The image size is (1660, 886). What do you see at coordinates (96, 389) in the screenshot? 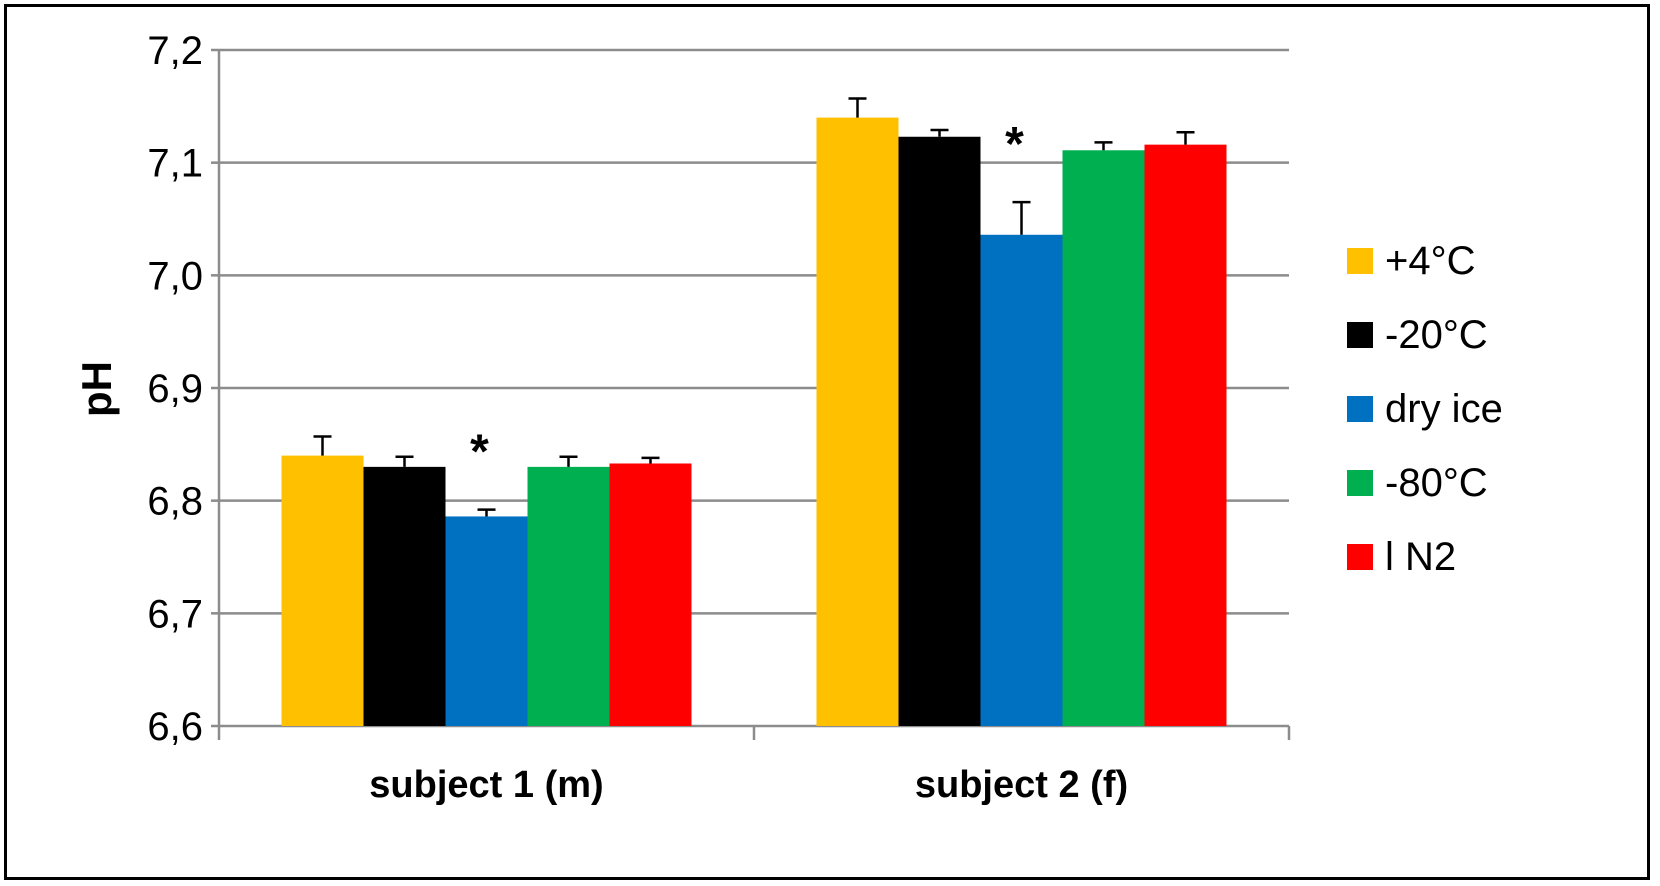
I see `y-axis-label: pH` at bounding box center [96, 389].